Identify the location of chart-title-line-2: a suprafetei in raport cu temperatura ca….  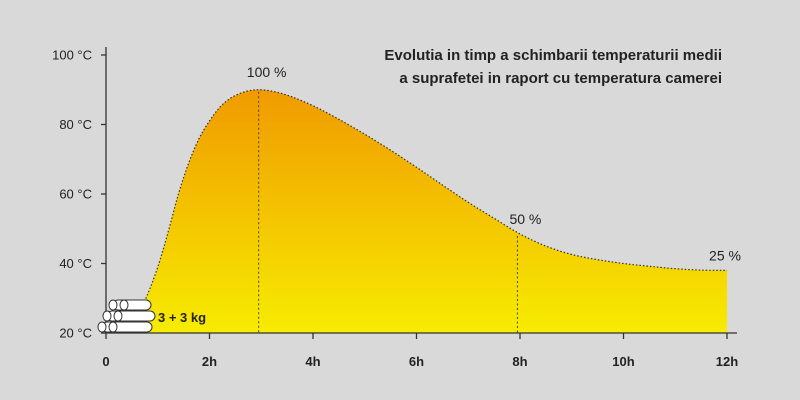
(560, 78).